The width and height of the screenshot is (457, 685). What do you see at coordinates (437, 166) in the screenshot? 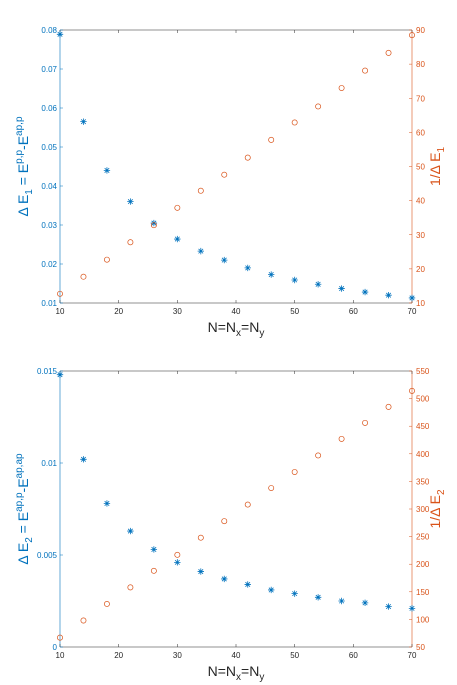
I see `y-right-axis-label: 1/Δ E1` at bounding box center [437, 166].